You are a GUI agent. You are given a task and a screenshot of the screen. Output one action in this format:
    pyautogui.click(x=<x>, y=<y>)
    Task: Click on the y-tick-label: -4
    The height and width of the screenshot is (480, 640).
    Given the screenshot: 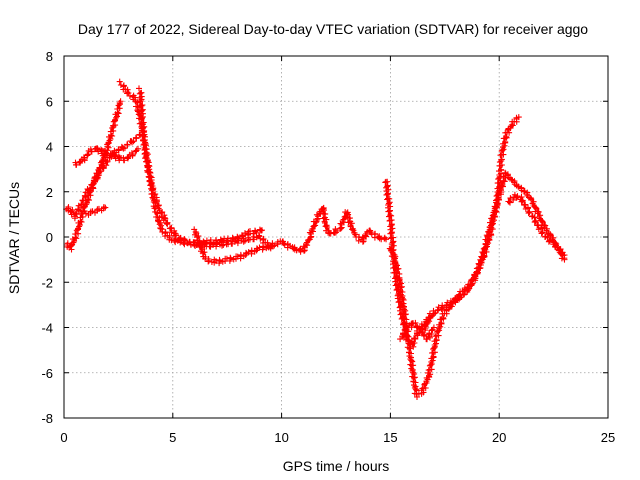 What is the action you would take?
    pyautogui.click(x=47, y=328)
    